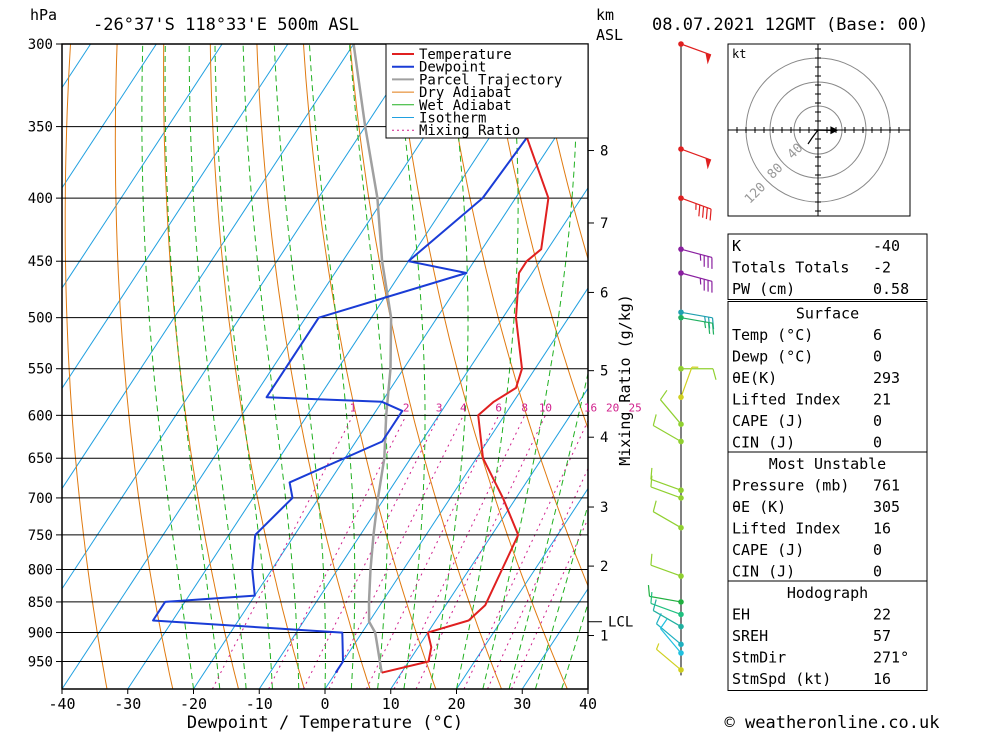  Describe the element at coordinates (524, 407) in the screenshot. I see `mixing-ratio-label: 8` at that location.